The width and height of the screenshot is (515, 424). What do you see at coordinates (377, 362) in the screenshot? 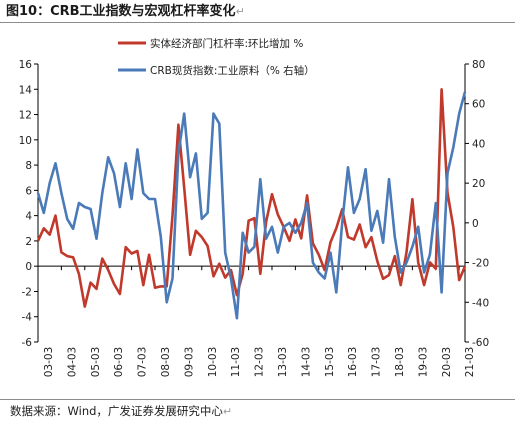
I see `x-tick-label: 17-03` at bounding box center [377, 362].